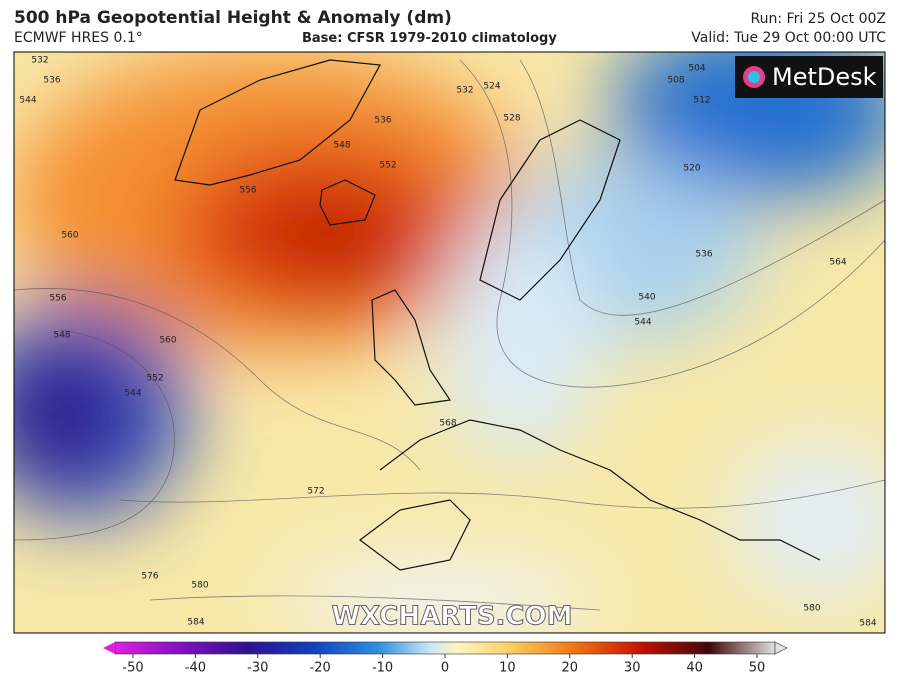  I want to click on base: Base: CFSR 1979-2010 climatology, so click(429, 38).